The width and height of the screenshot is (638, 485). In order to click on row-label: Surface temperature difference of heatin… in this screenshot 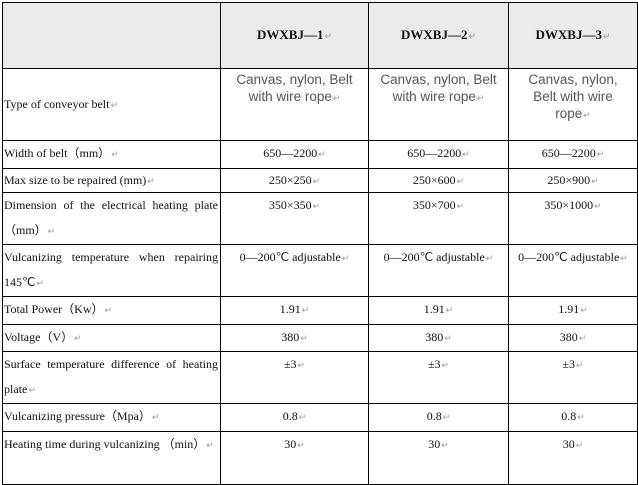, I will do `click(111, 377)`.